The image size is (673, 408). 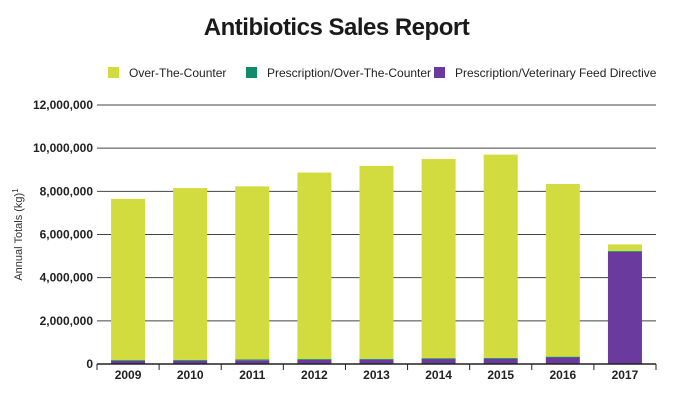 What do you see at coordinates (624, 247) in the screenshot?
I see `bar-2017-over-the-counter` at bounding box center [624, 247].